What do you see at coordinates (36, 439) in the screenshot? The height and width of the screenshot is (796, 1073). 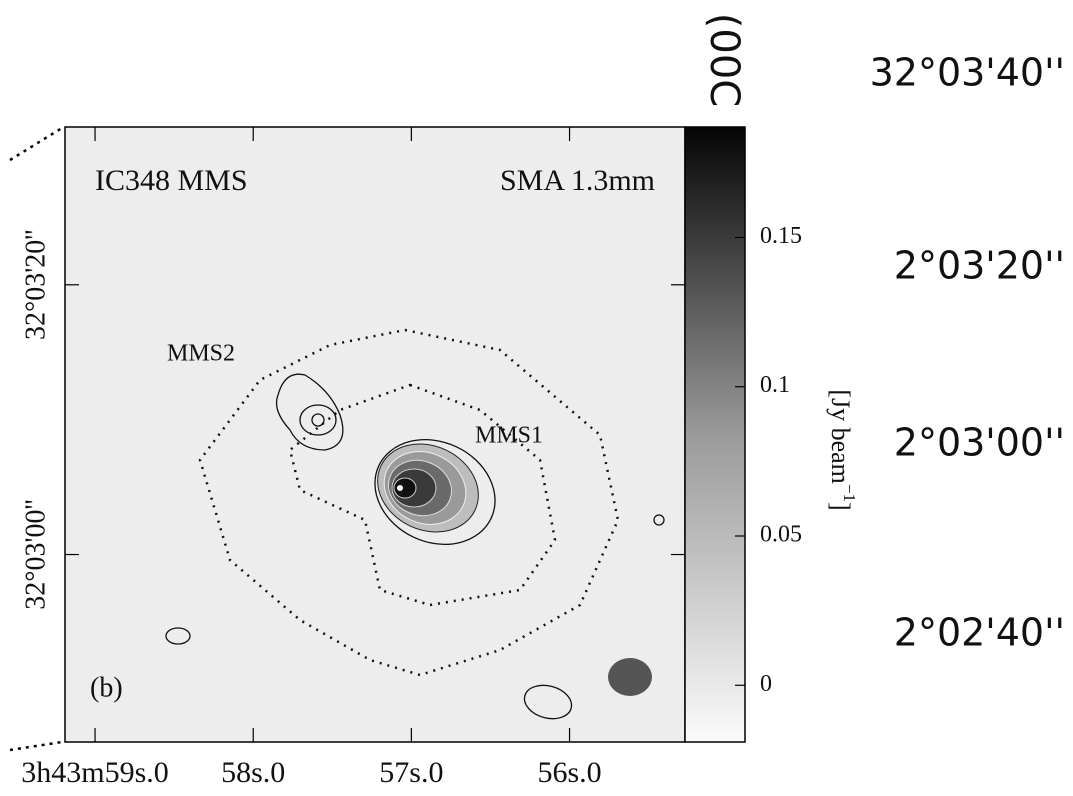 I see `zoom-lines` at bounding box center [36, 439].